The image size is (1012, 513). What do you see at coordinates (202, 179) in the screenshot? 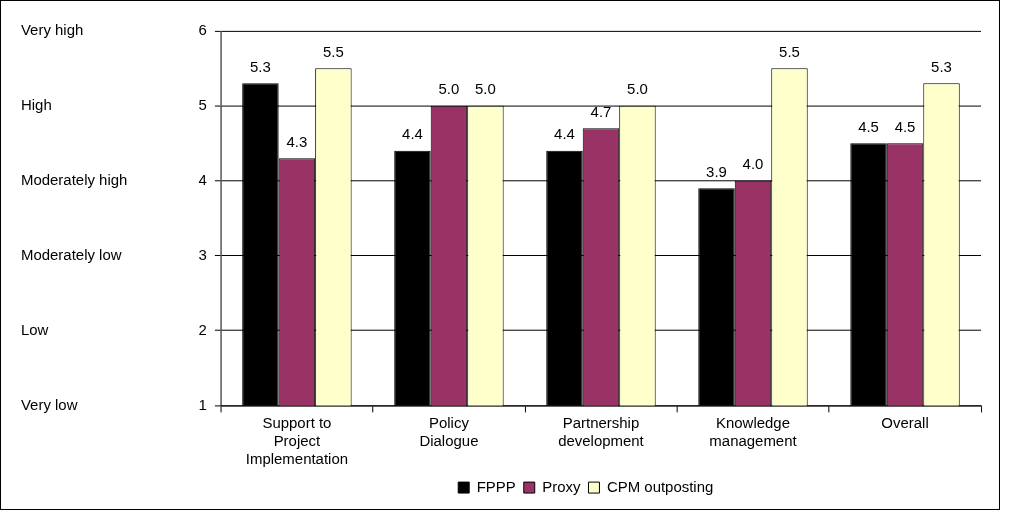
I see `y-tick-label: 4` at bounding box center [202, 179].